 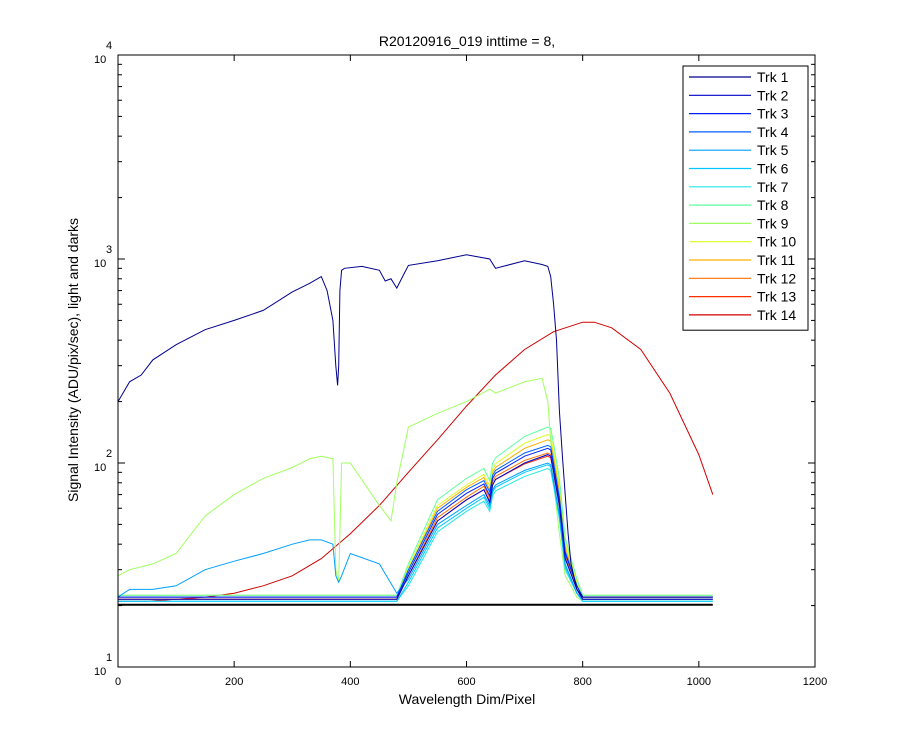 What do you see at coordinates (109, 250) in the screenshot?
I see `y-tick-exponent: 3` at bounding box center [109, 250].